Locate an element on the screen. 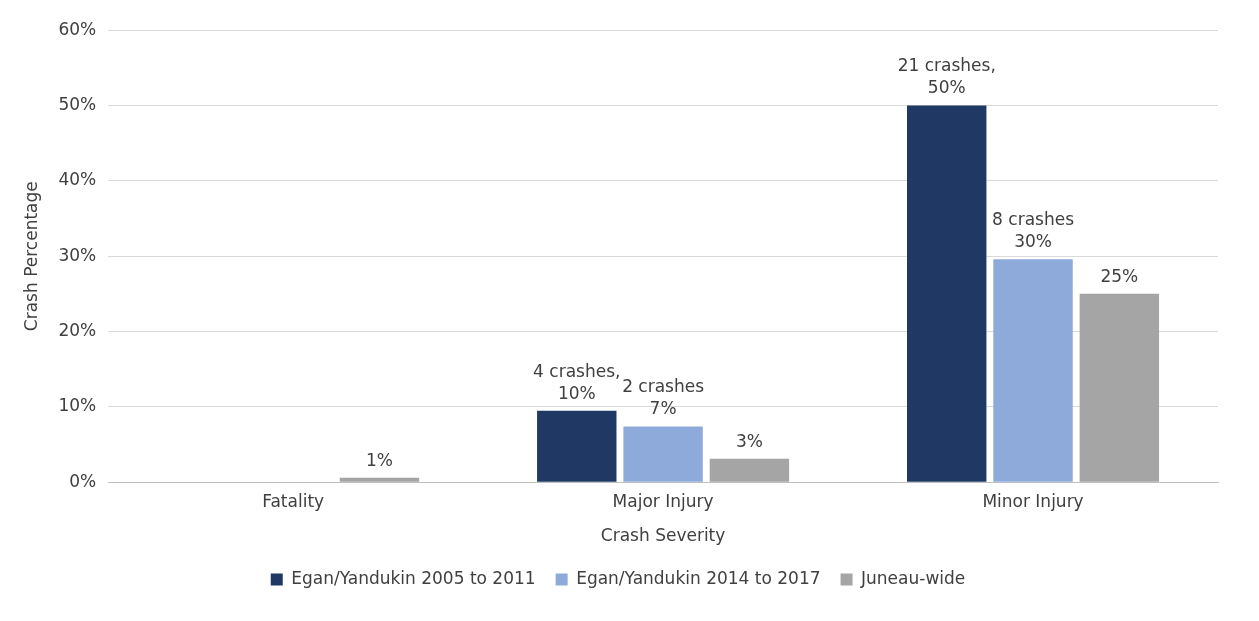  x-axis-title: Crash Severity is located at coordinates (663, 535).